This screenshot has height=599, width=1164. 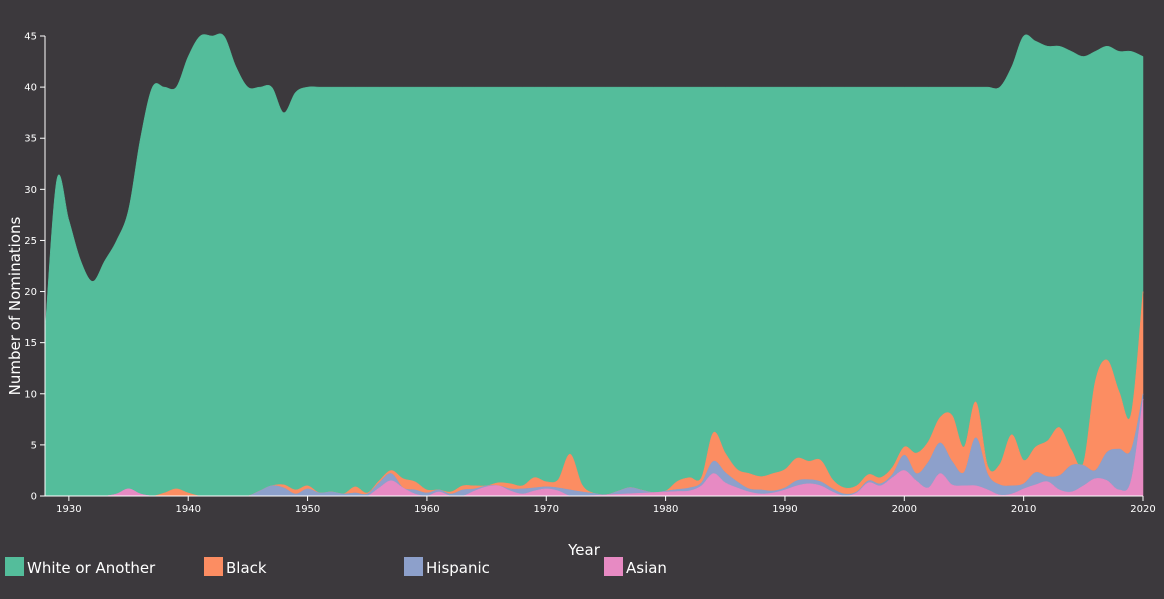 I want to click on x-axis-title: Year, so click(x=584, y=550).